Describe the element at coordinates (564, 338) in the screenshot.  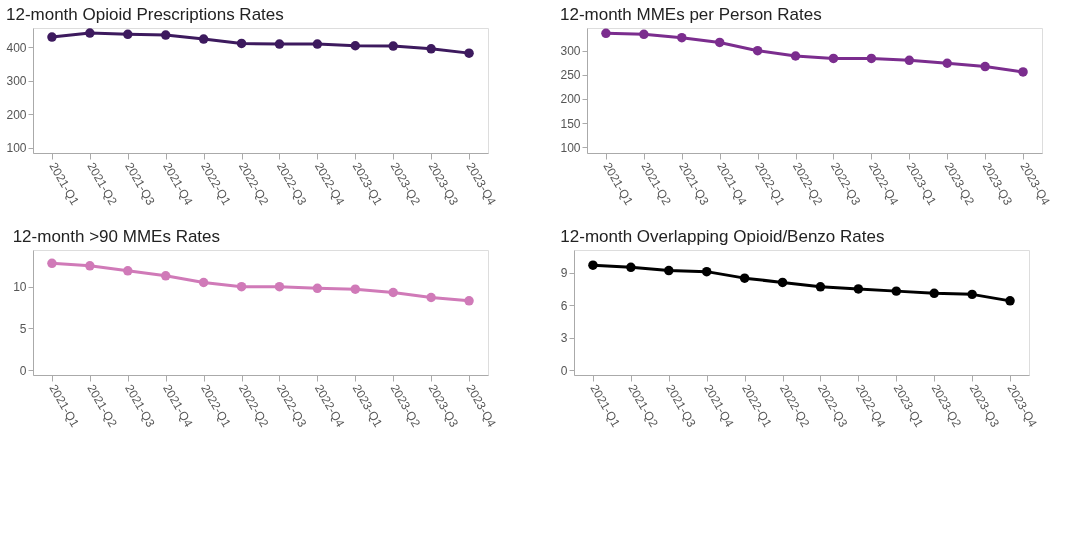
I see `y-tick-label: 3` at that location.